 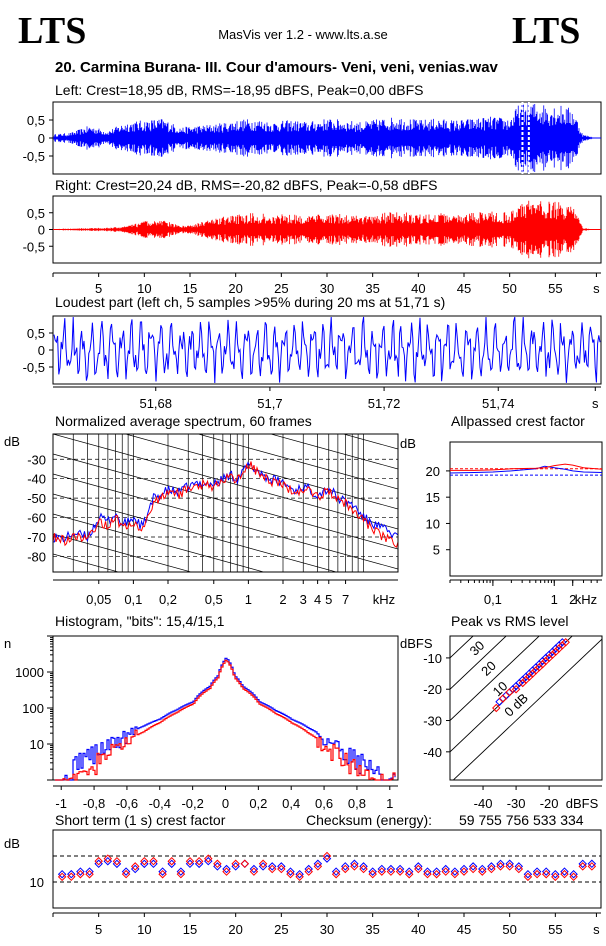 I want to click on y-tick-label: -20, so click(x=432, y=689).